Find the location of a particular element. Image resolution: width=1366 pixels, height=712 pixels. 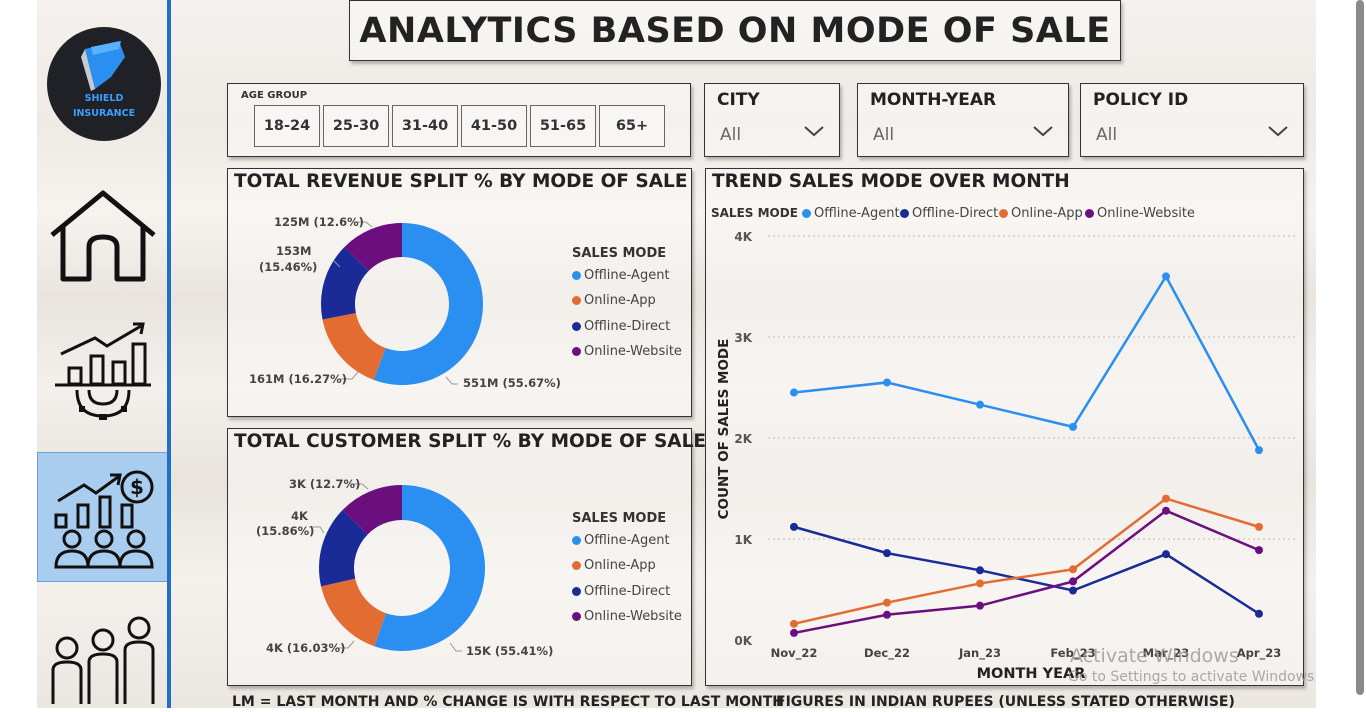

customer-legend-online-app: Online-App is located at coordinates (614, 565).